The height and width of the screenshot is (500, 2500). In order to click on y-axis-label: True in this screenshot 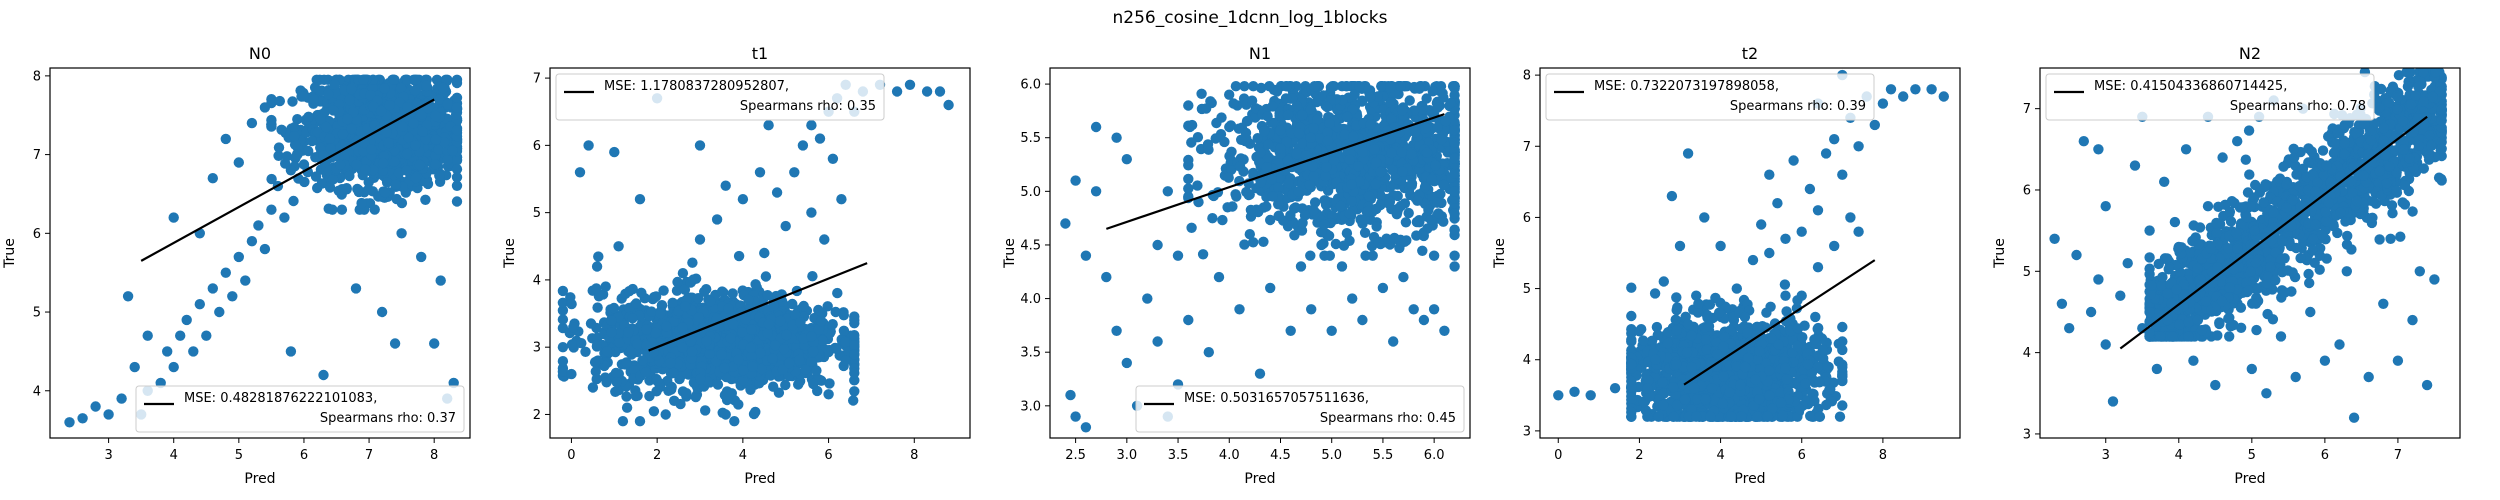, I will do `click(10, 253)`.